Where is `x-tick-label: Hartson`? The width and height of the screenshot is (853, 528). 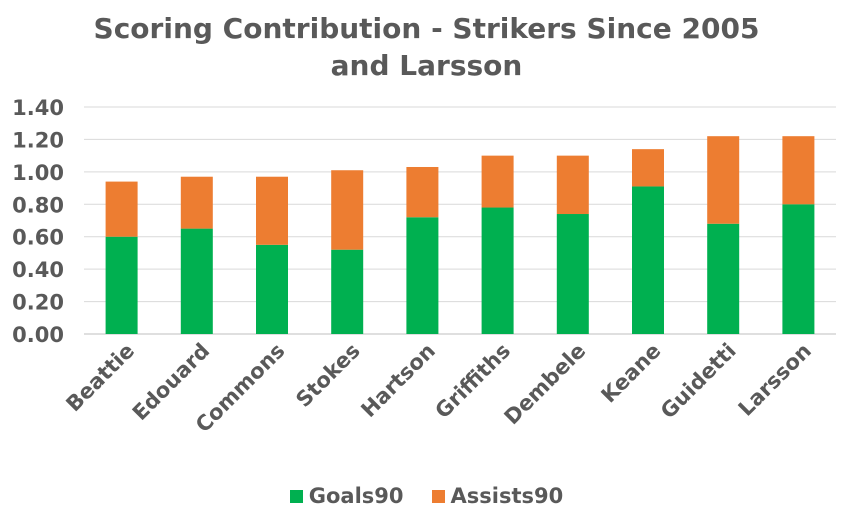
x-tick-label: Hartson is located at coordinates (397, 380).